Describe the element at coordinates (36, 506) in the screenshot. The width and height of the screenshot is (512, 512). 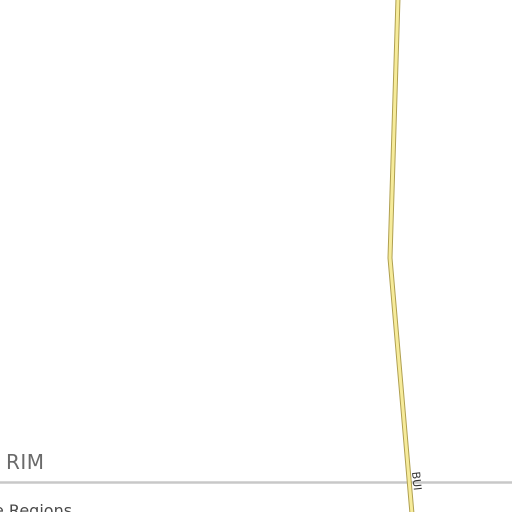
I see `regions-label: e Regions` at that location.